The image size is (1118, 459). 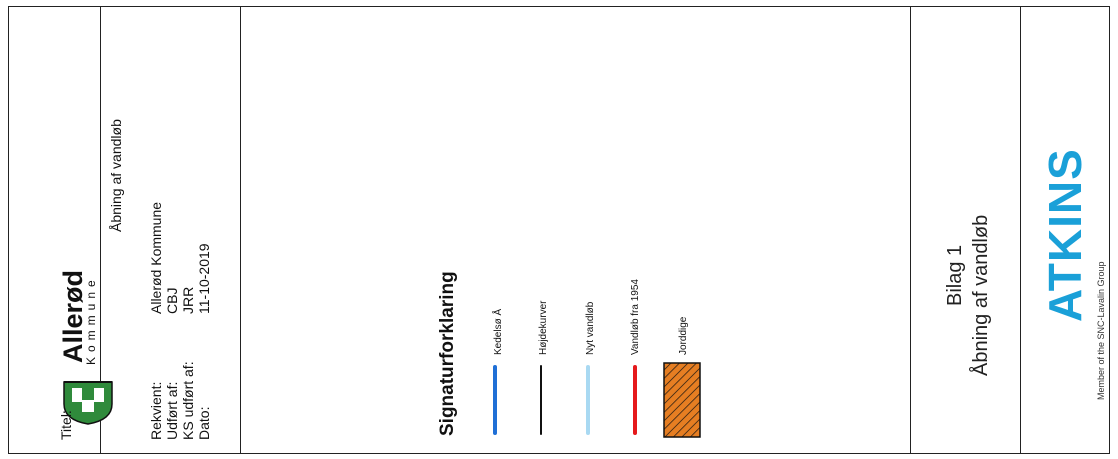 What do you see at coordinates (116, 175) in the screenshot?
I see `title-value: Åbning af vandløb` at bounding box center [116, 175].